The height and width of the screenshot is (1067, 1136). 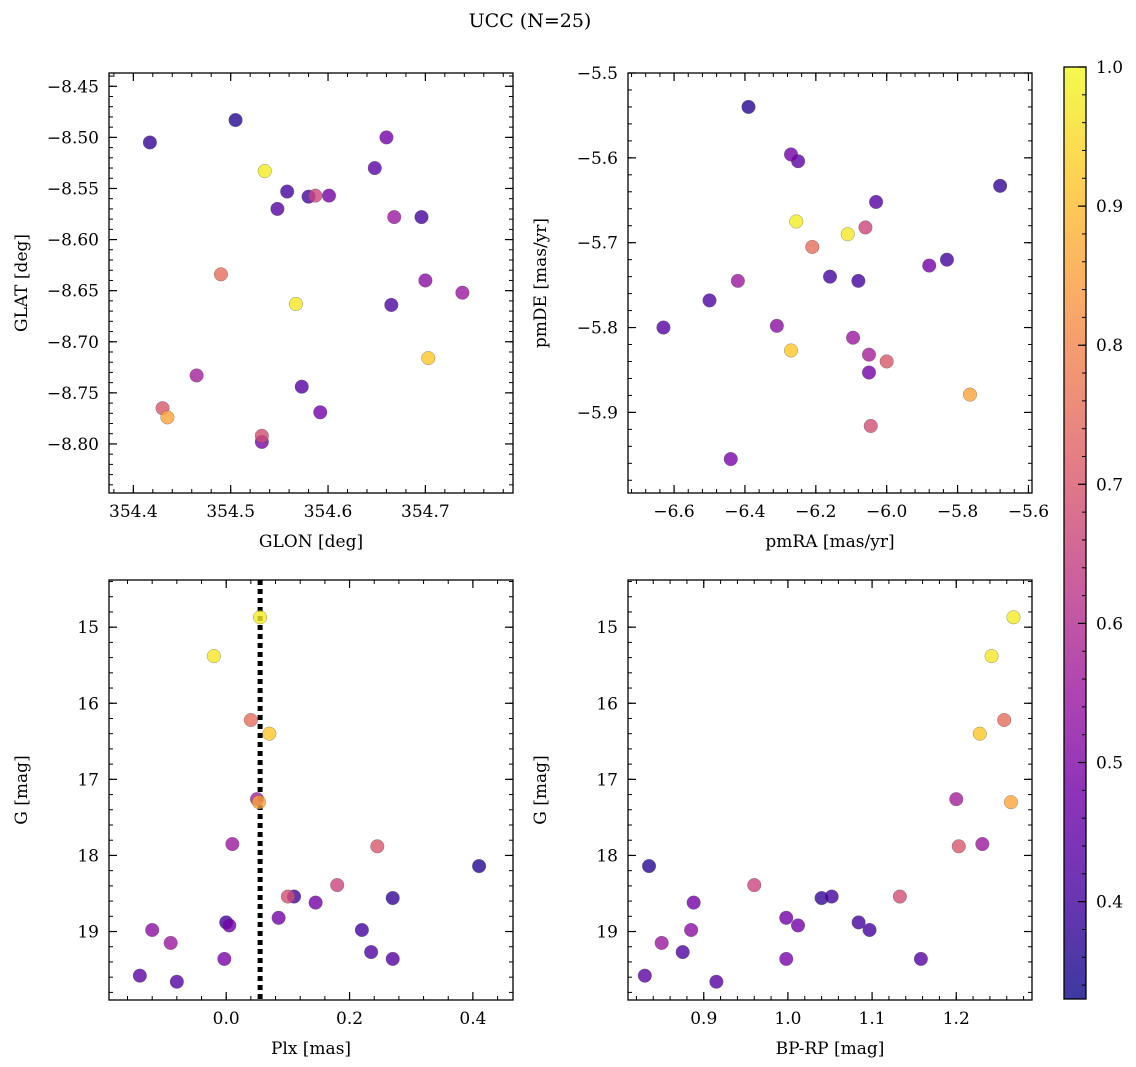 What do you see at coordinates (349, 1019) in the screenshot?
I see `x-tick-label: 0.2` at bounding box center [349, 1019].